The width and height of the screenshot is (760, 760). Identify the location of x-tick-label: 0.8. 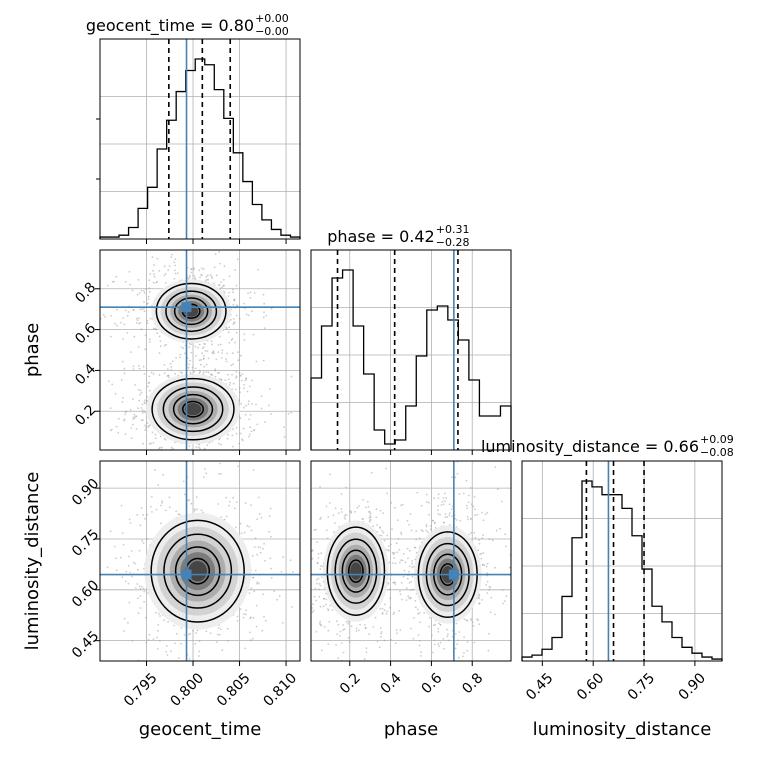
(472, 683).